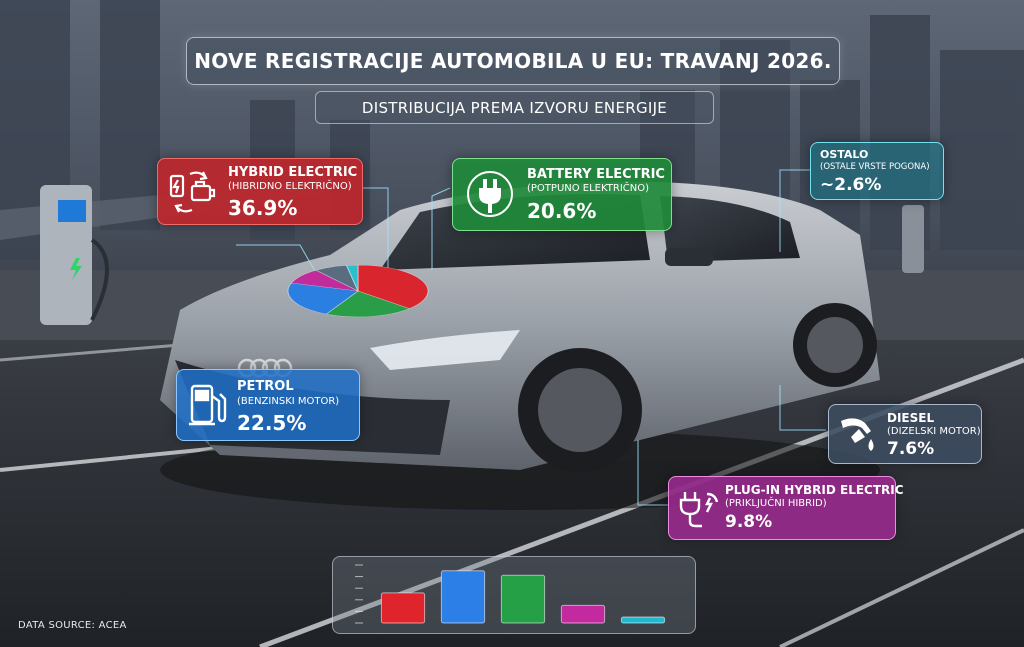 The width and height of the screenshot is (1024, 647). Describe the element at coordinates (463, 597) in the screenshot. I see `bar-petrol` at that location.